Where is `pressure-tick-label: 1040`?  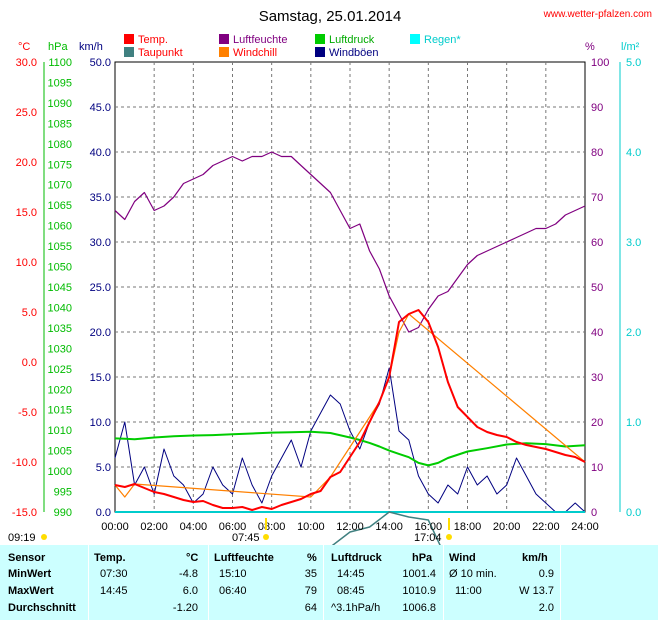
pressure-tick-label: 1040 is located at coordinates (60, 308).